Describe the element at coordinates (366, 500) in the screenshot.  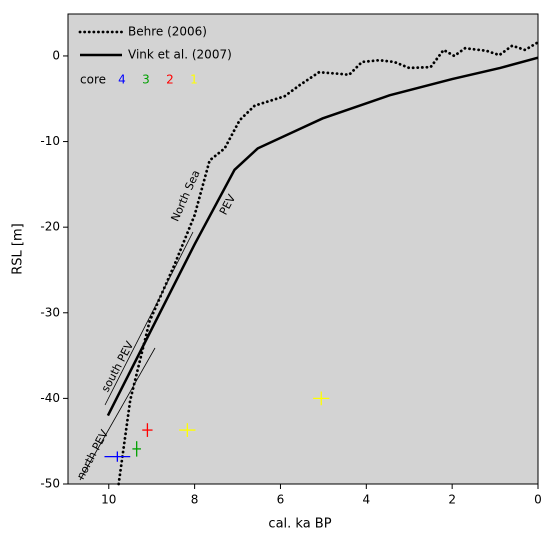
I see `x-tick-label: 4` at that location.